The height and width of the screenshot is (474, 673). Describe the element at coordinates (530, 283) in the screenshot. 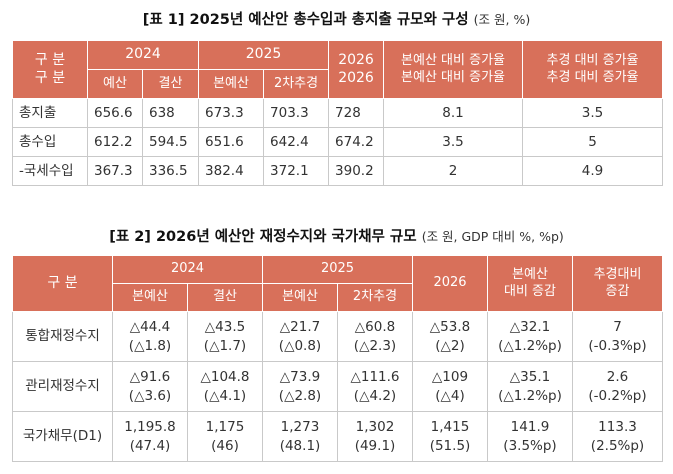

I see `table2-header-diff-main: 본예산 대비 증감` at that location.